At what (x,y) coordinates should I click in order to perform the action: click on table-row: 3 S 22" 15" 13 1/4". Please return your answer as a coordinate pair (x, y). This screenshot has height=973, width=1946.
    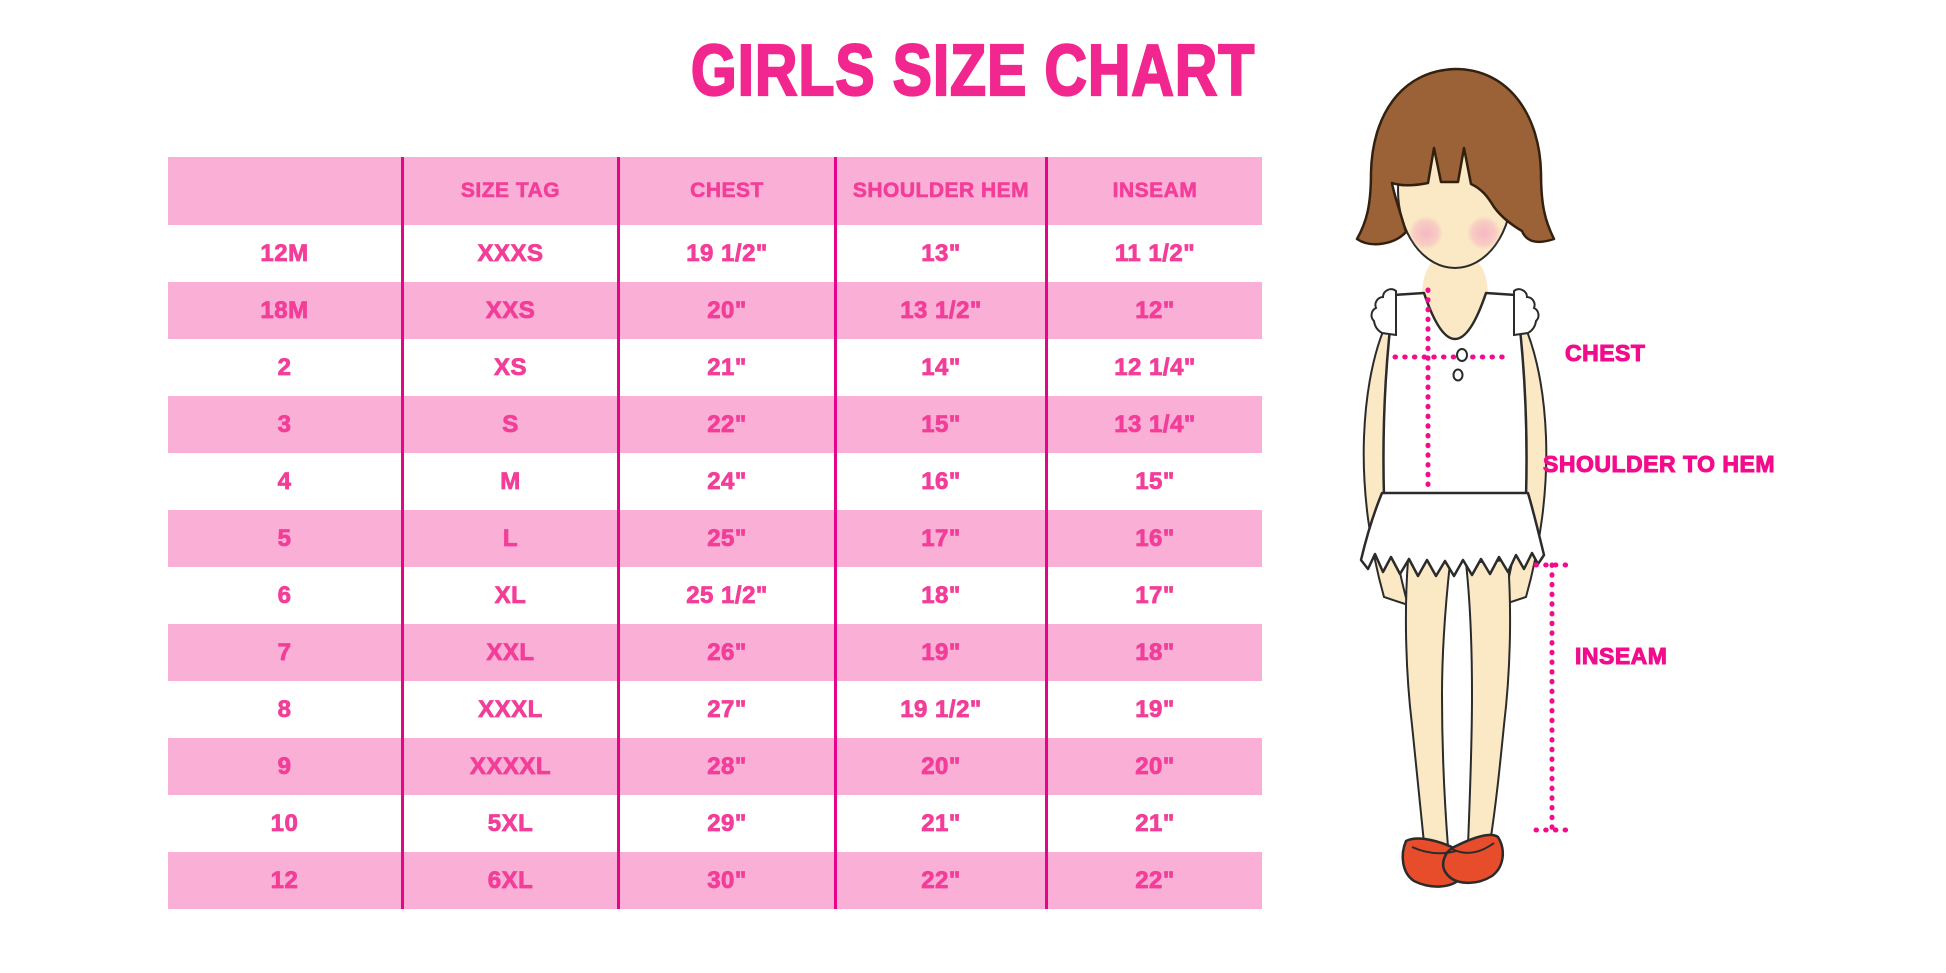
    Looking at the image, I should click on (715, 424).